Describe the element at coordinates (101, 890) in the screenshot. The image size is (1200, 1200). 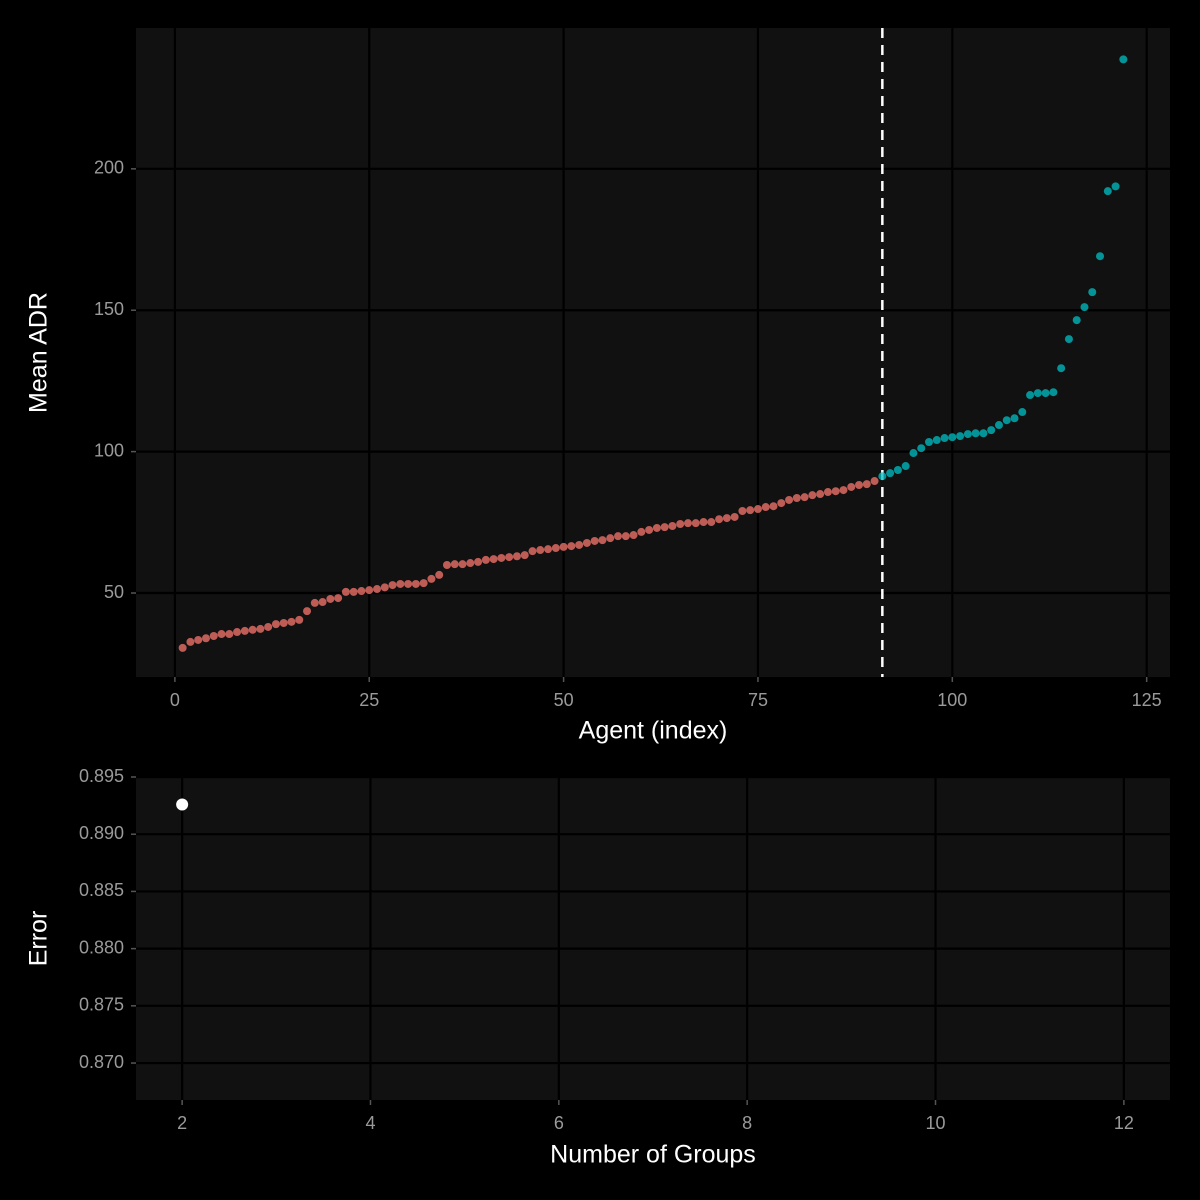
I see `y-tick-label: 0.885` at that location.